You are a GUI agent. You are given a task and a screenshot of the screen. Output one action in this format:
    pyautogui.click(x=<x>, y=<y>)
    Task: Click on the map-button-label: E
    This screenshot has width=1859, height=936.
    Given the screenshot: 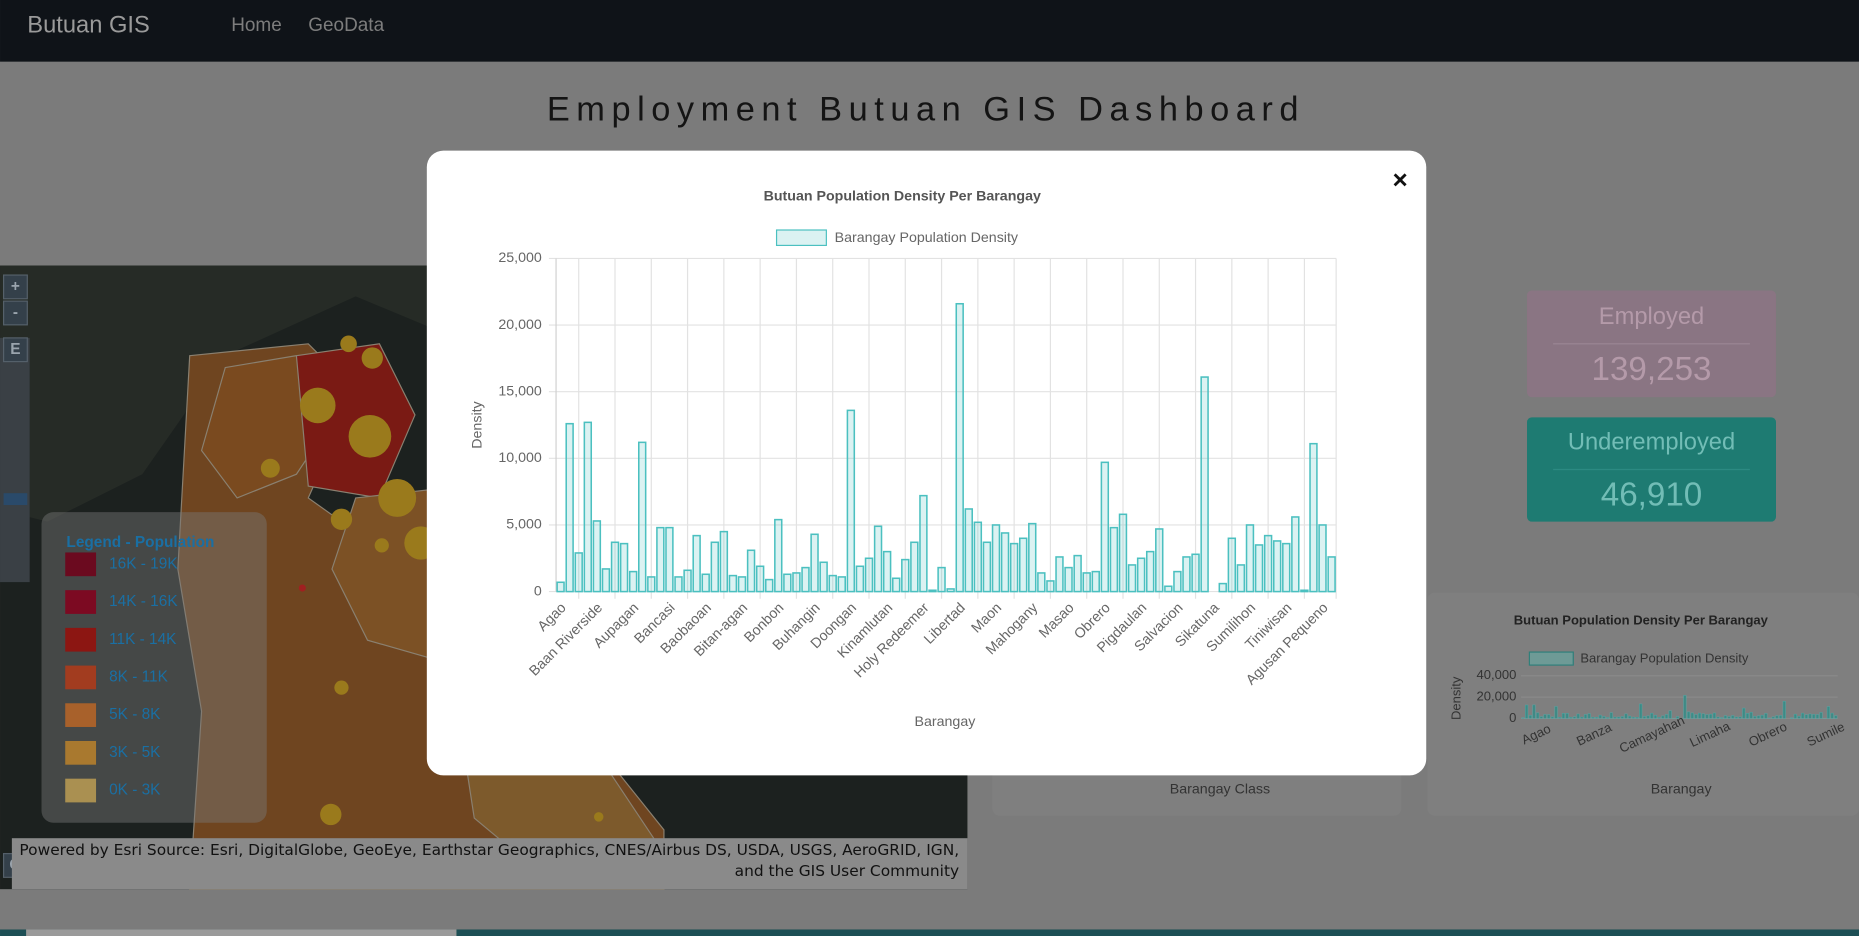 What is the action you would take?
    pyautogui.click(x=15, y=349)
    